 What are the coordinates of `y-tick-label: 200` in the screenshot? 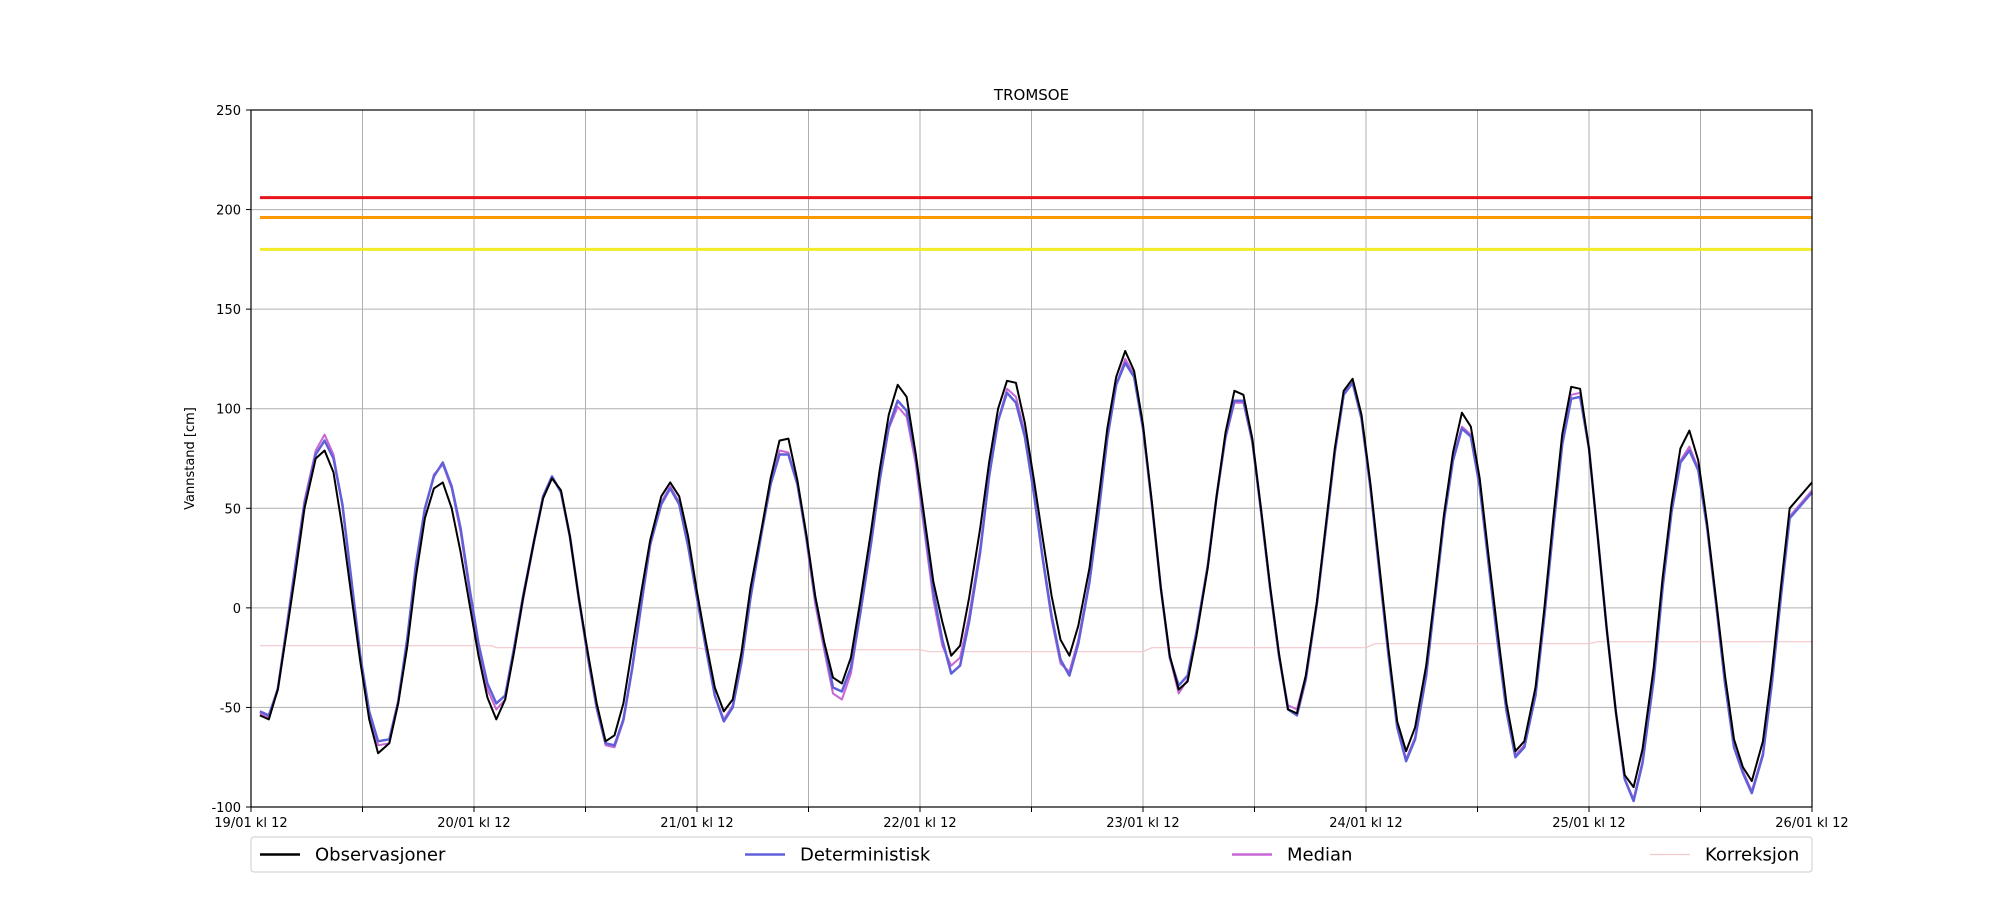 It's located at (228, 211).